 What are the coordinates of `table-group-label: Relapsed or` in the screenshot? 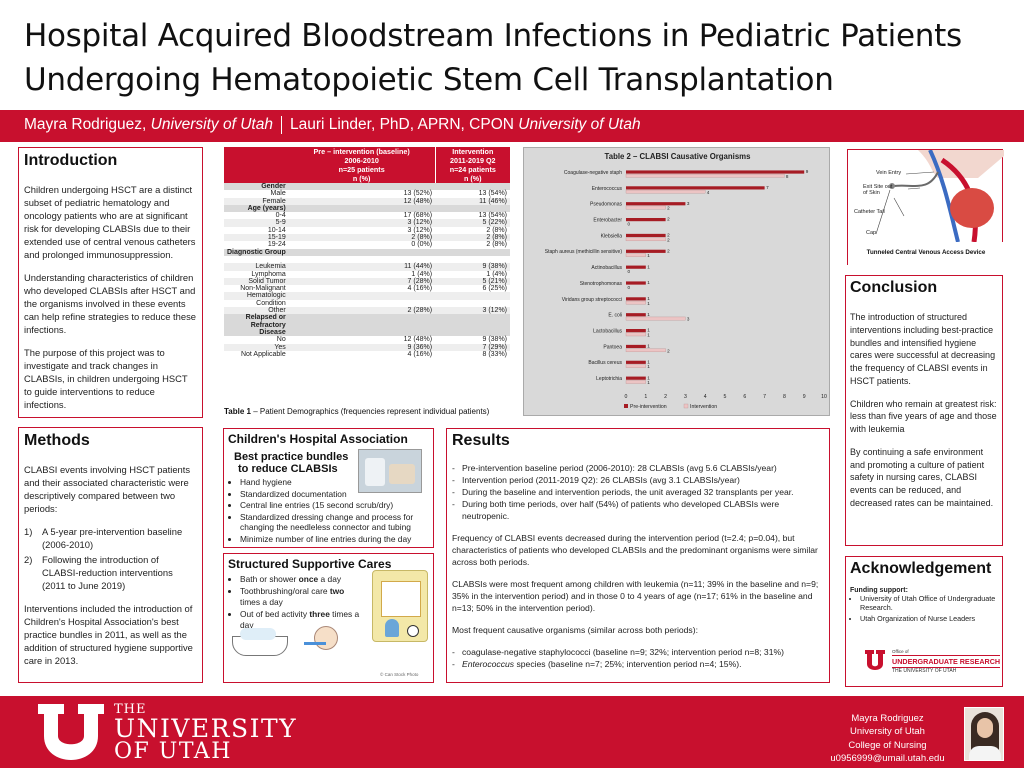 It's located at (256, 318).